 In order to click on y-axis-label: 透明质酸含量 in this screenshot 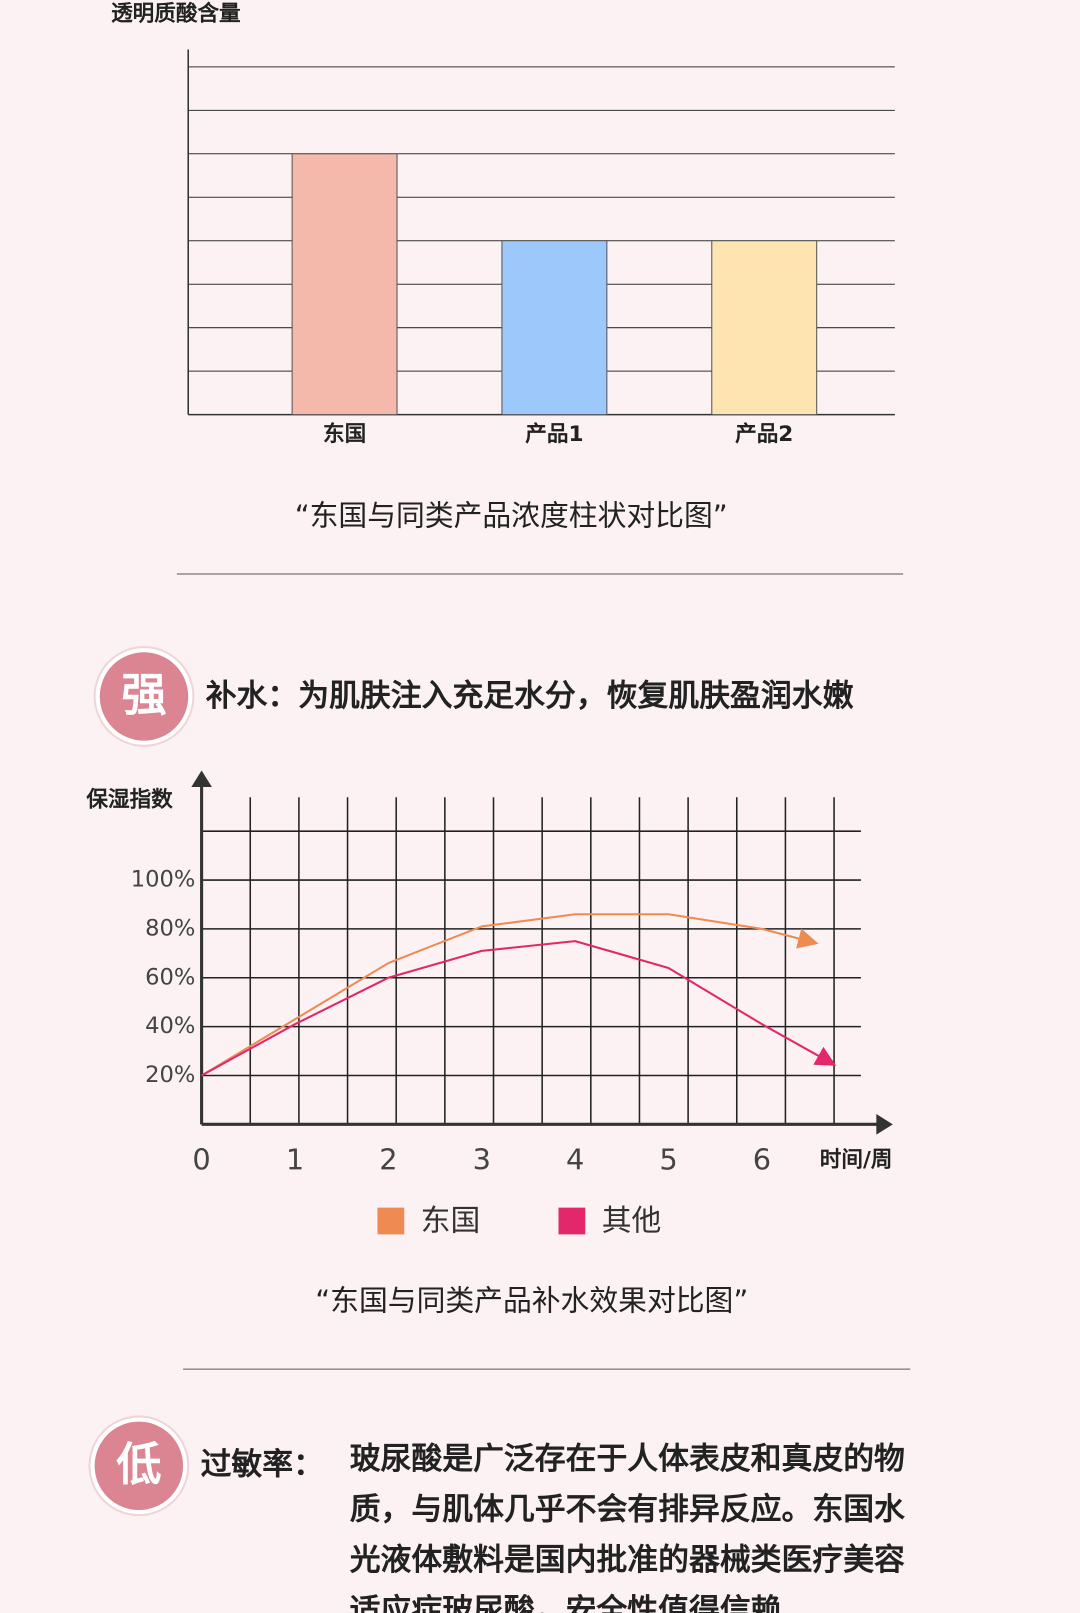, I will do `click(176, 14)`.